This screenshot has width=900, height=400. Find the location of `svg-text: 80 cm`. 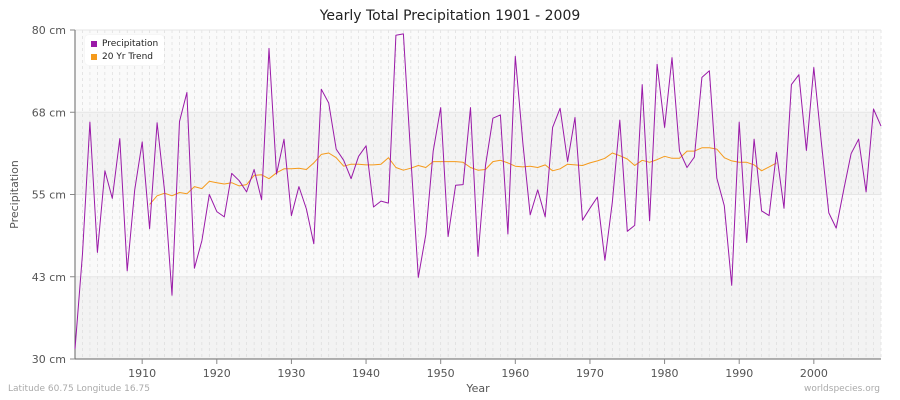

svg-text: 80 cm is located at coordinates (49, 30).